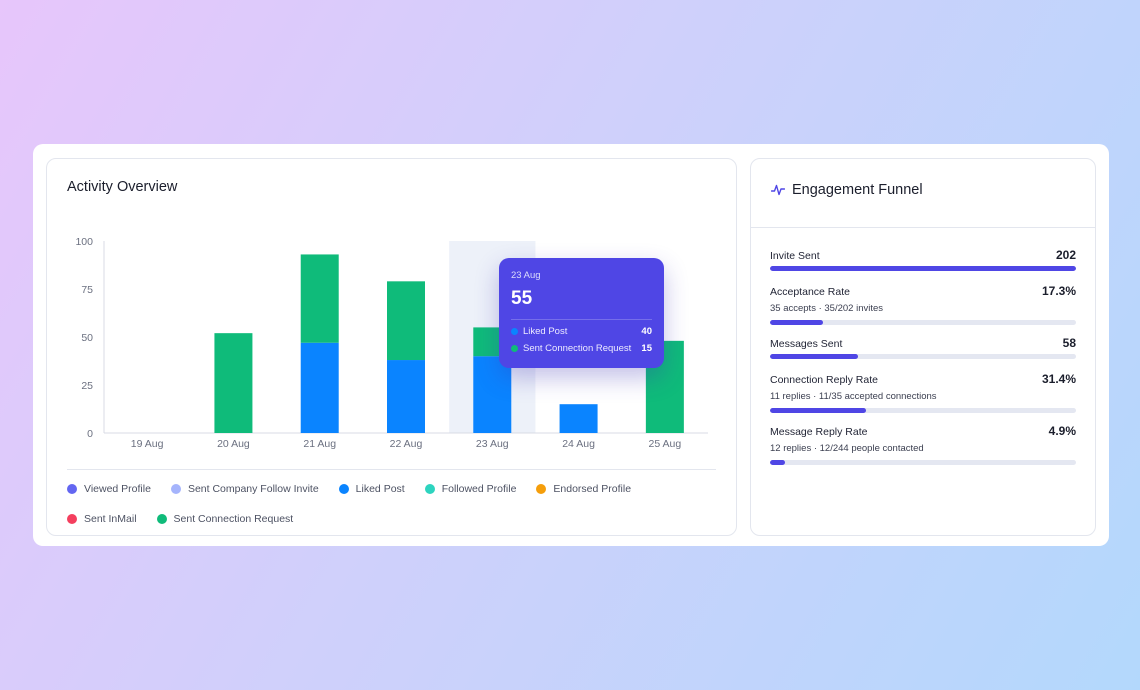  I want to click on y-tick-label: 50, so click(87, 338).